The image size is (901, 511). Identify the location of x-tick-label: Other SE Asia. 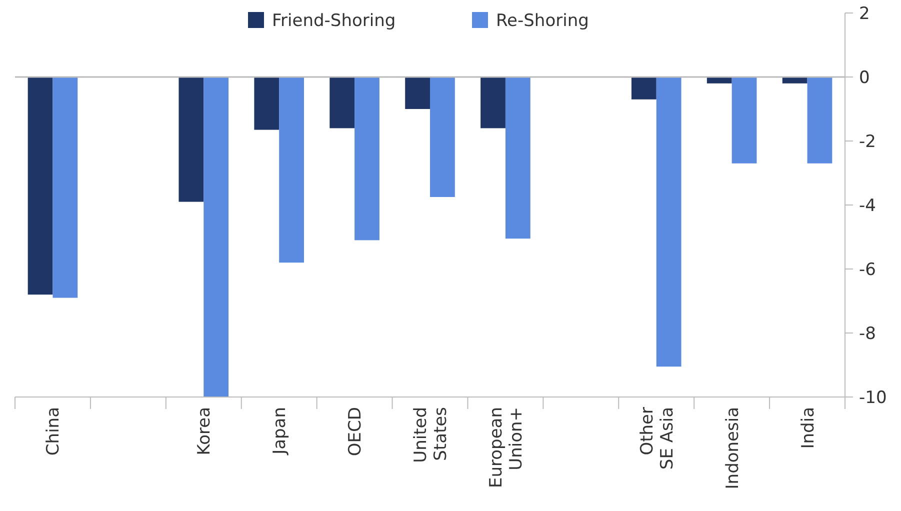
(657, 438).